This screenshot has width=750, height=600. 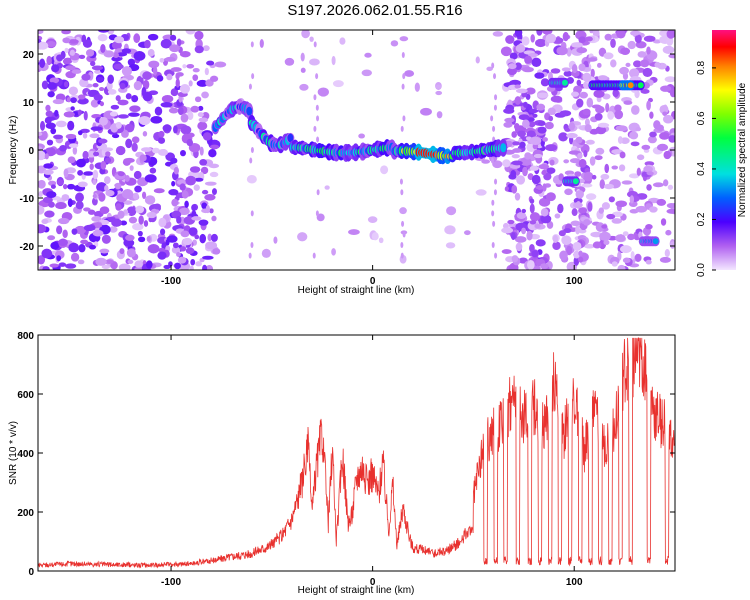 What do you see at coordinates (356, 590) in the screenshot?
I see `snr-xlabel: Height of straight line (km)` at bounding box center [356, 590].